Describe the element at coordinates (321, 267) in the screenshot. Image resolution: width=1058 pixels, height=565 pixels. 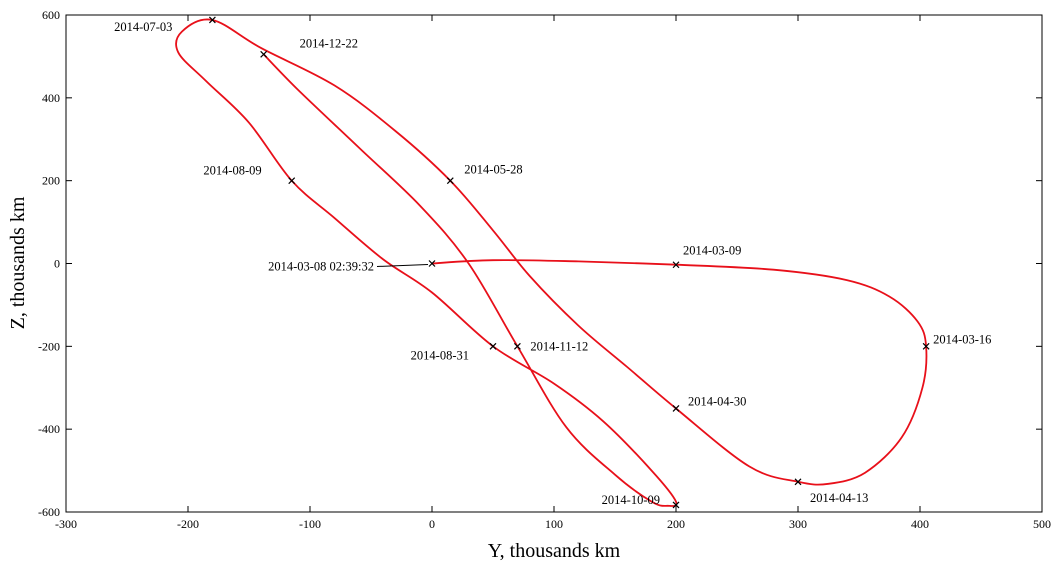
I see `date-label: 2014-03-08 02:39:32` at that location.